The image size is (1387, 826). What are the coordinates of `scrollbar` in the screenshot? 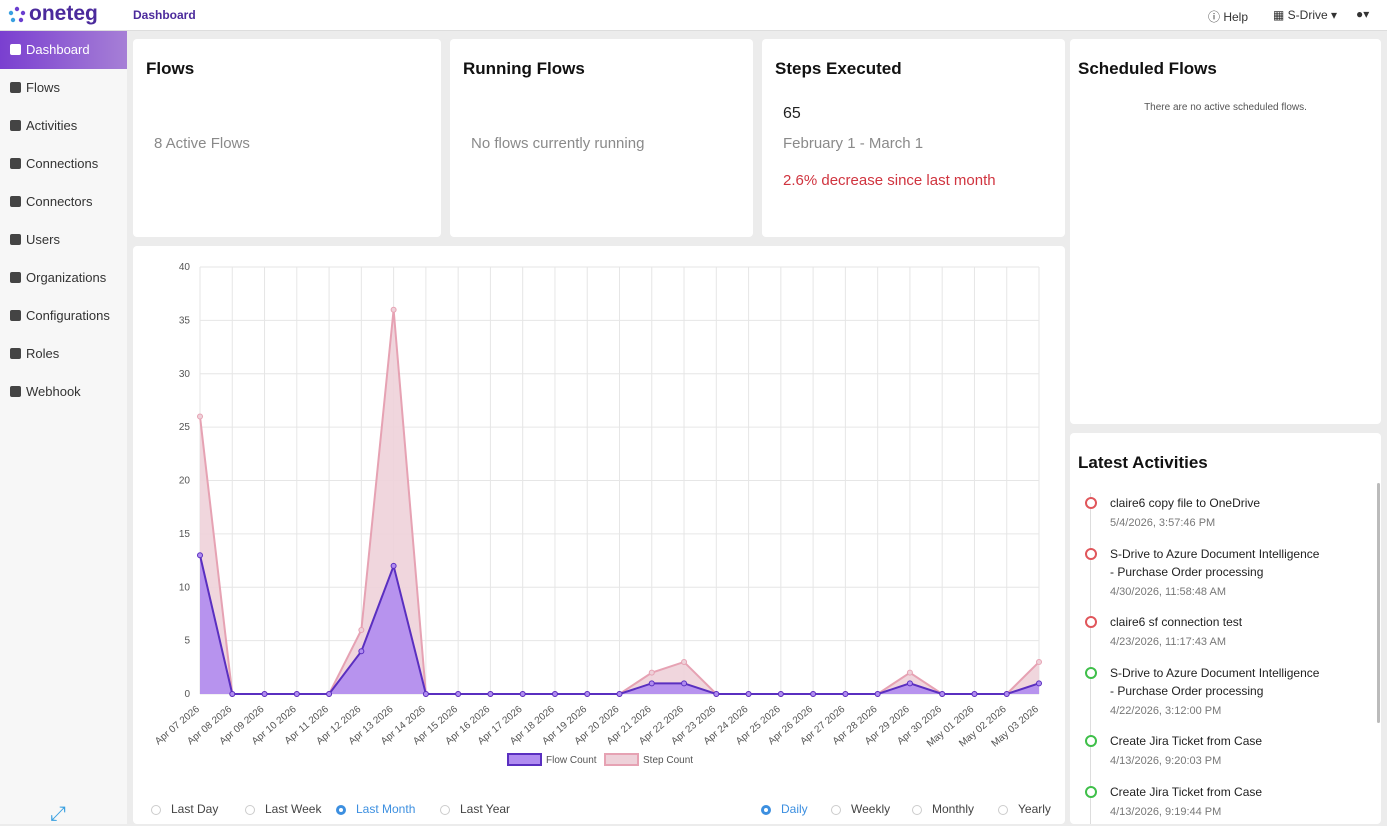 It's located at (1378, 603).